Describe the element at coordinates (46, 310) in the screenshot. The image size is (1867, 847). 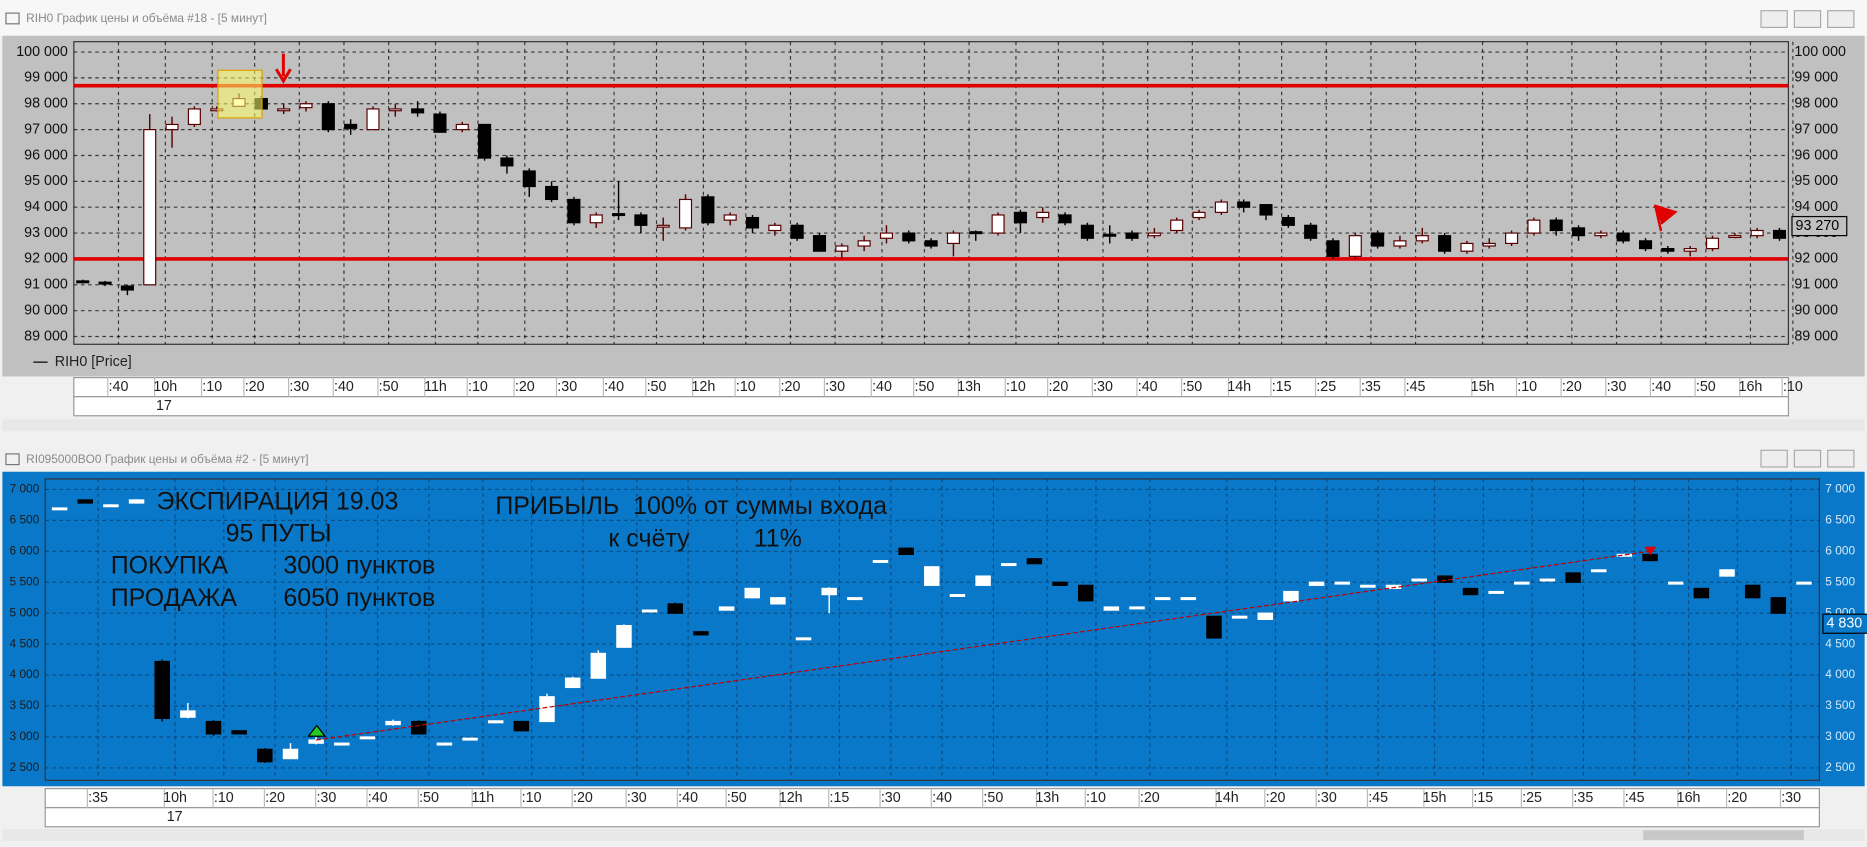
I see `y-tick-label: 90 000` at that location.